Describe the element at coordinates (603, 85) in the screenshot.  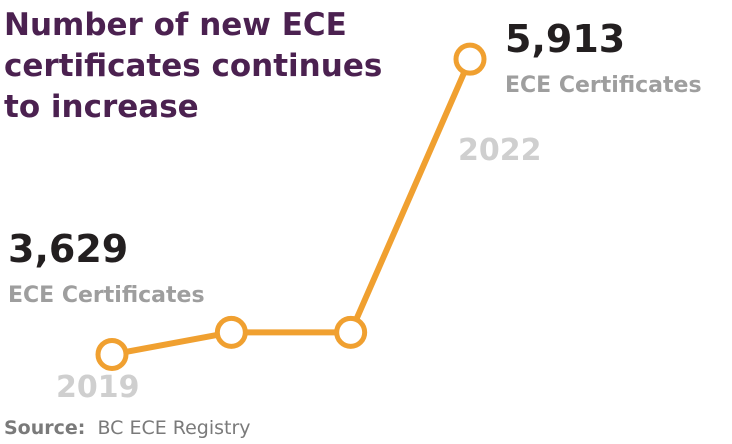
I see `end-unit-label: ECE Certificates` at that location.